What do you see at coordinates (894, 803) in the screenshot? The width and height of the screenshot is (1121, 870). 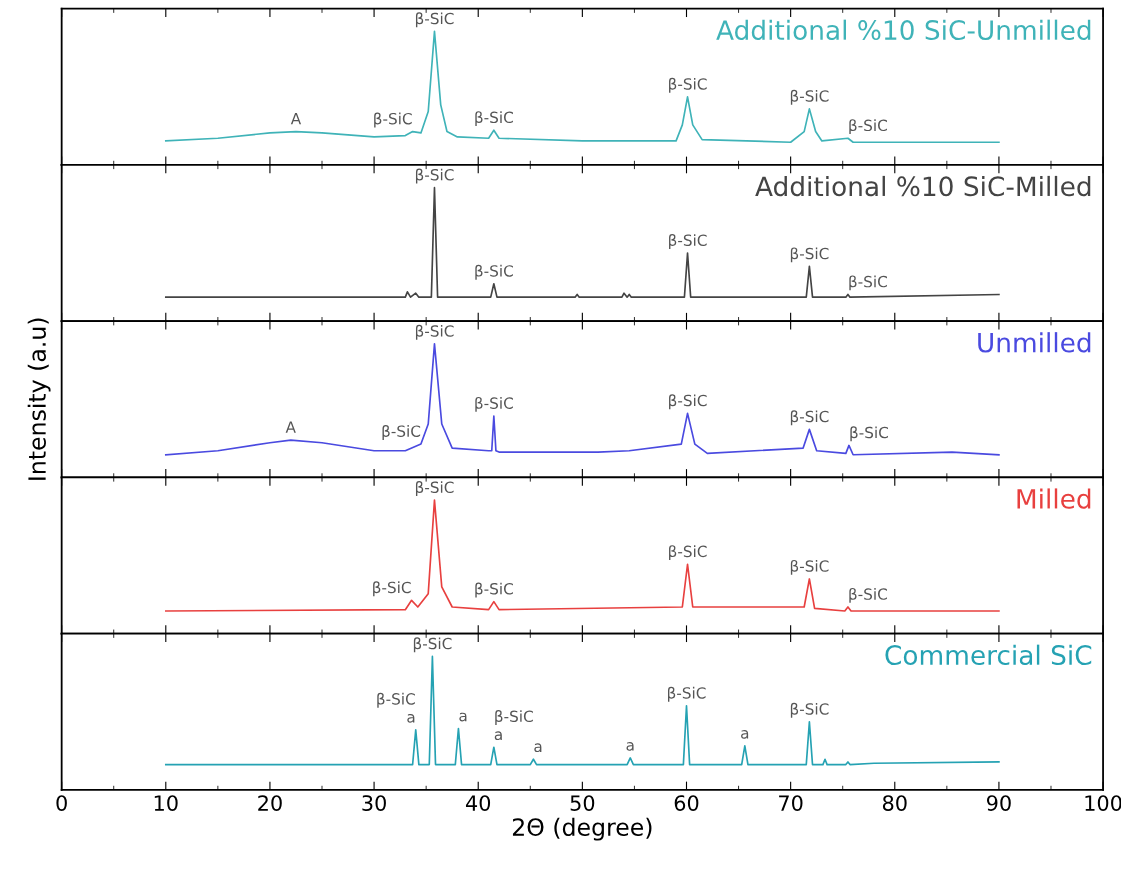 I see `x-tick-label: 80` at bounding box center [894, 803].